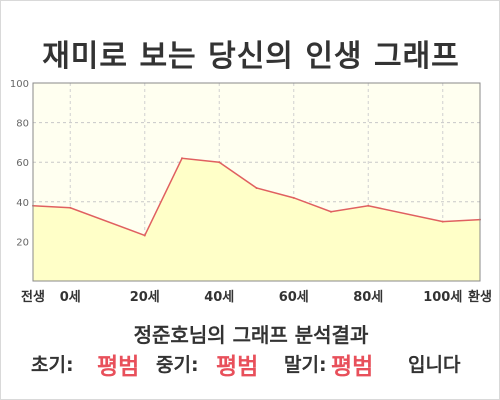 The image size is (500, 400). Describe the element at coordinates (177, 365) in the screenshot. I see `mid-label: 중기:` at that location.